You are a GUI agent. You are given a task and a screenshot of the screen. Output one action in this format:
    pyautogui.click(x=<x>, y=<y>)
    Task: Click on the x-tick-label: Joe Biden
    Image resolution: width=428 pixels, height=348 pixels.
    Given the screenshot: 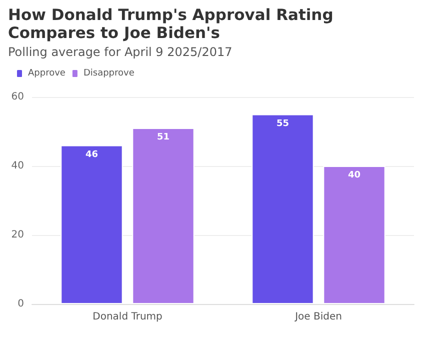 What is the action you would take?
    pyautogui.click(x=318, y=317)
    